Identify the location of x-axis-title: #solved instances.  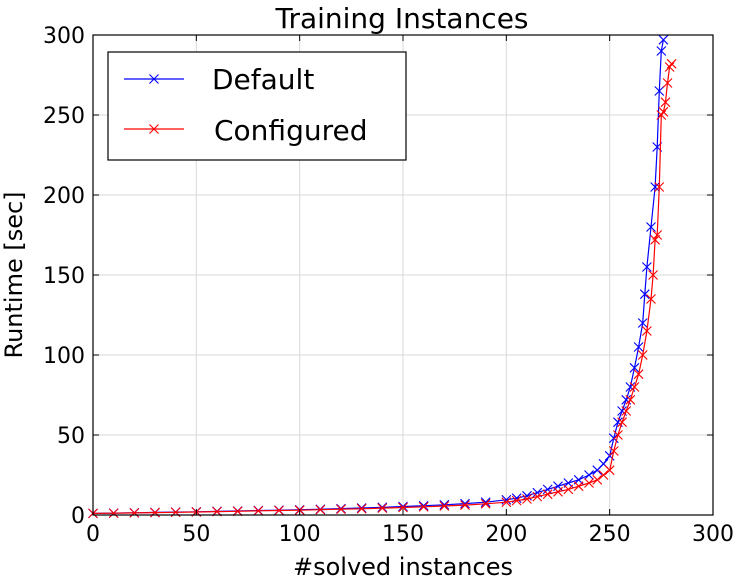
(403, 567).